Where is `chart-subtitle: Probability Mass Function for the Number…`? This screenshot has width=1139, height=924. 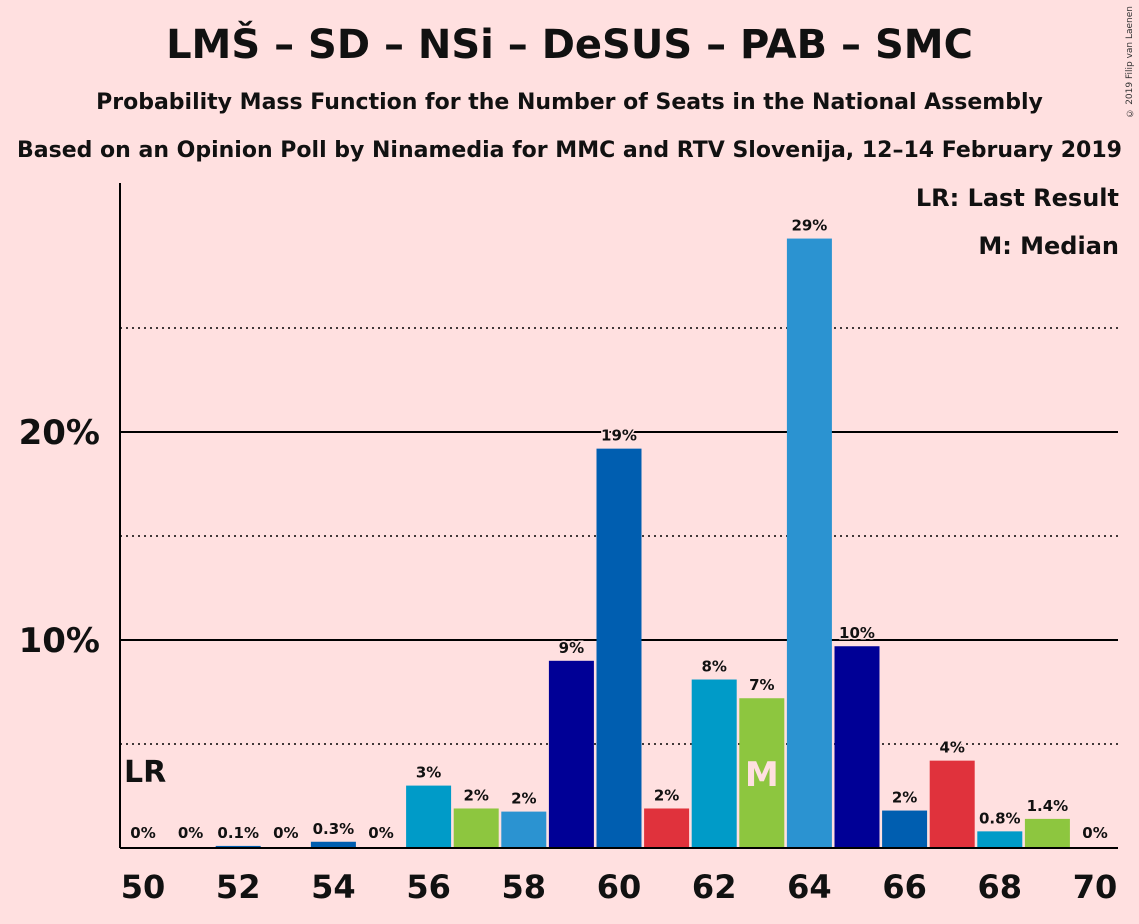
chart-subtitle: Probability Mass Function for the Number… is located at coordinates (569, 102).